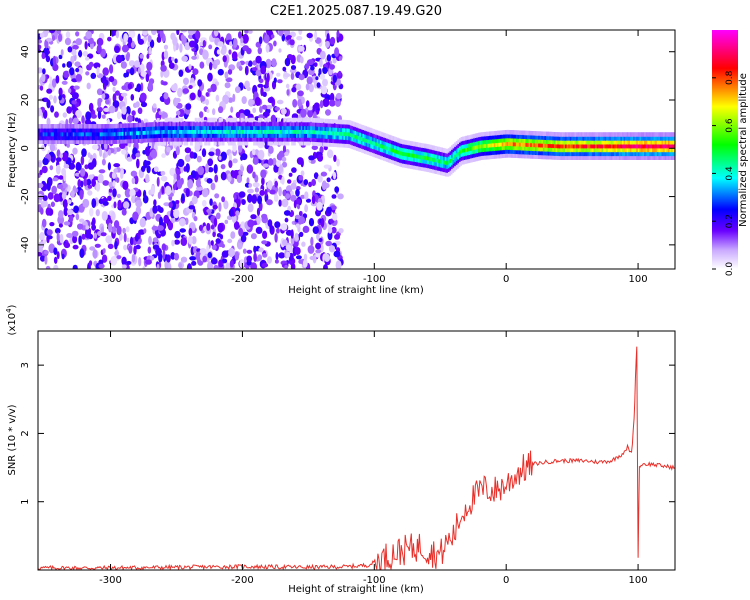 This screenshot has height=600, width=750. I want to click on spectrogram-xtick-label: -200, so click(242, 279).